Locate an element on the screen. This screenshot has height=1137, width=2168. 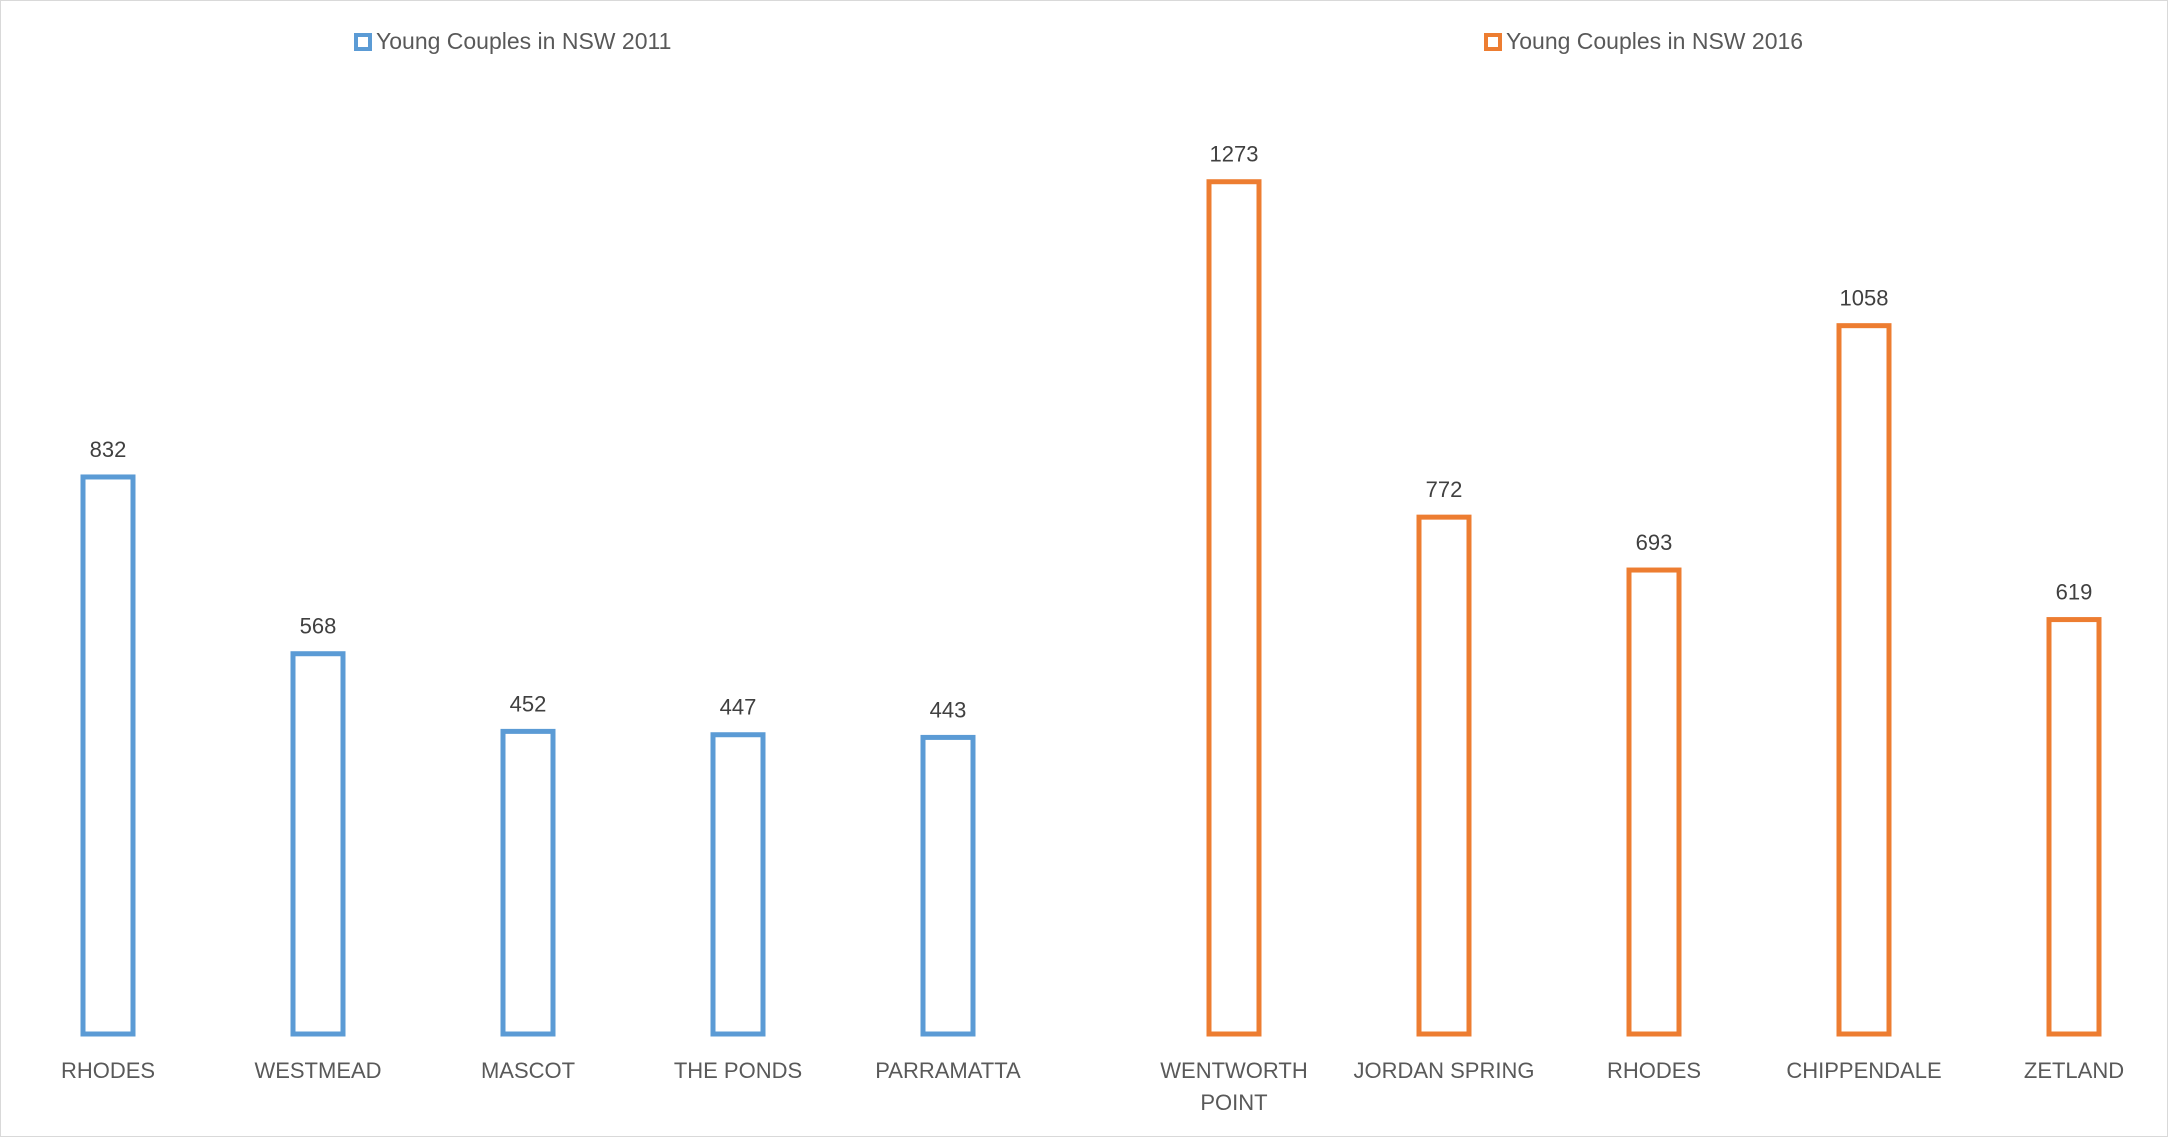
bar-parramatta-s1 is located at coordinates (948, 885).